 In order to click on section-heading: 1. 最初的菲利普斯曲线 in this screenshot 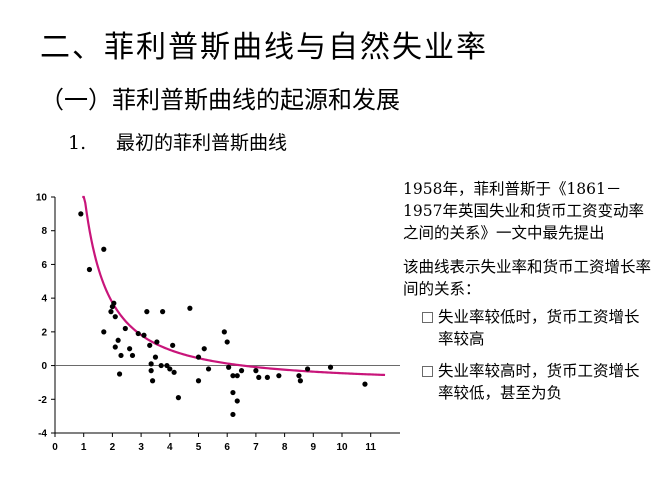, I will do `click(177, 141)`.